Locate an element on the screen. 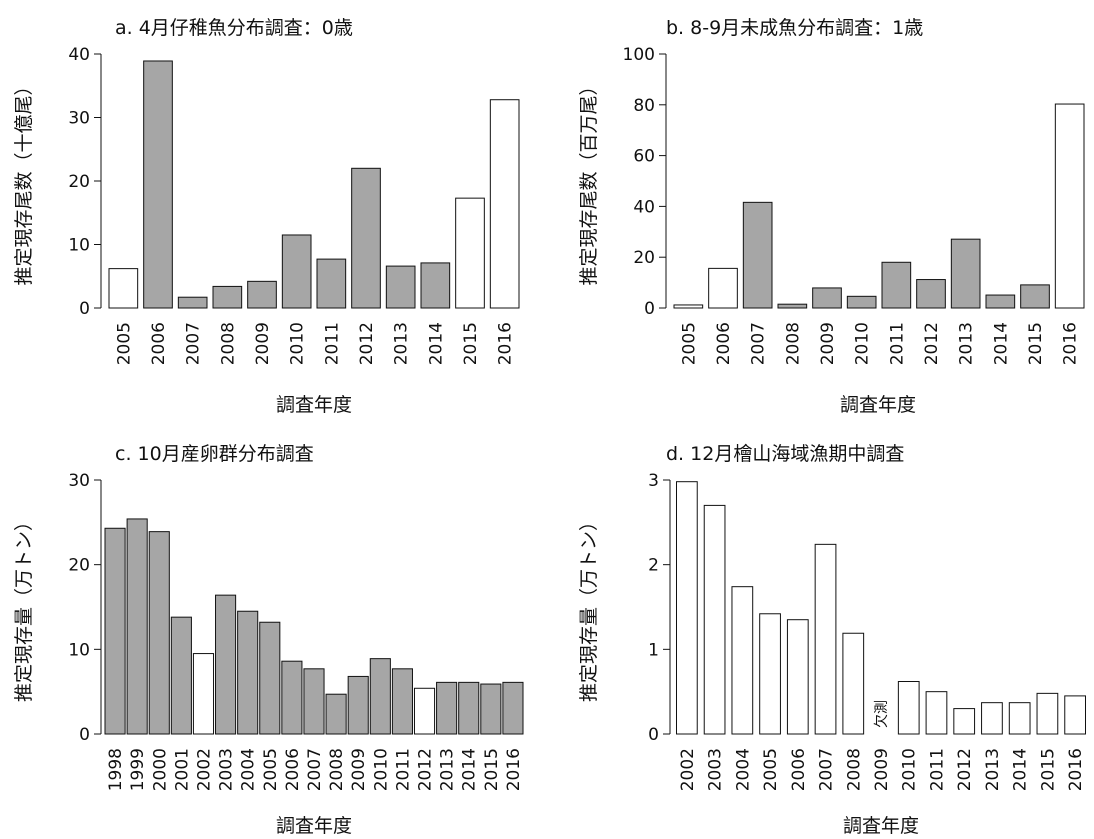 This screenshot has height=839, width=1094. chart-title: c. 10月産卵群分布調査 is located at coordinates (214, 454).